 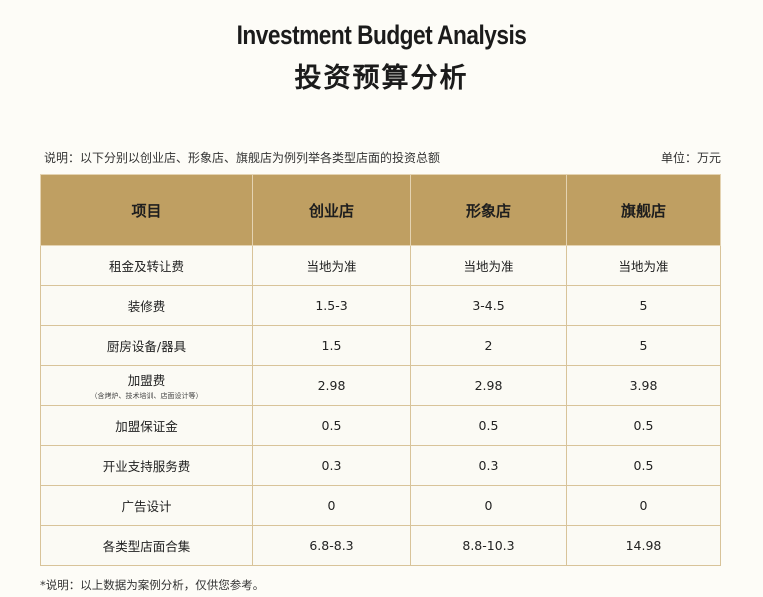 I want to click on header-flagship-store: 旗舰店, so click(x=643, y=210).